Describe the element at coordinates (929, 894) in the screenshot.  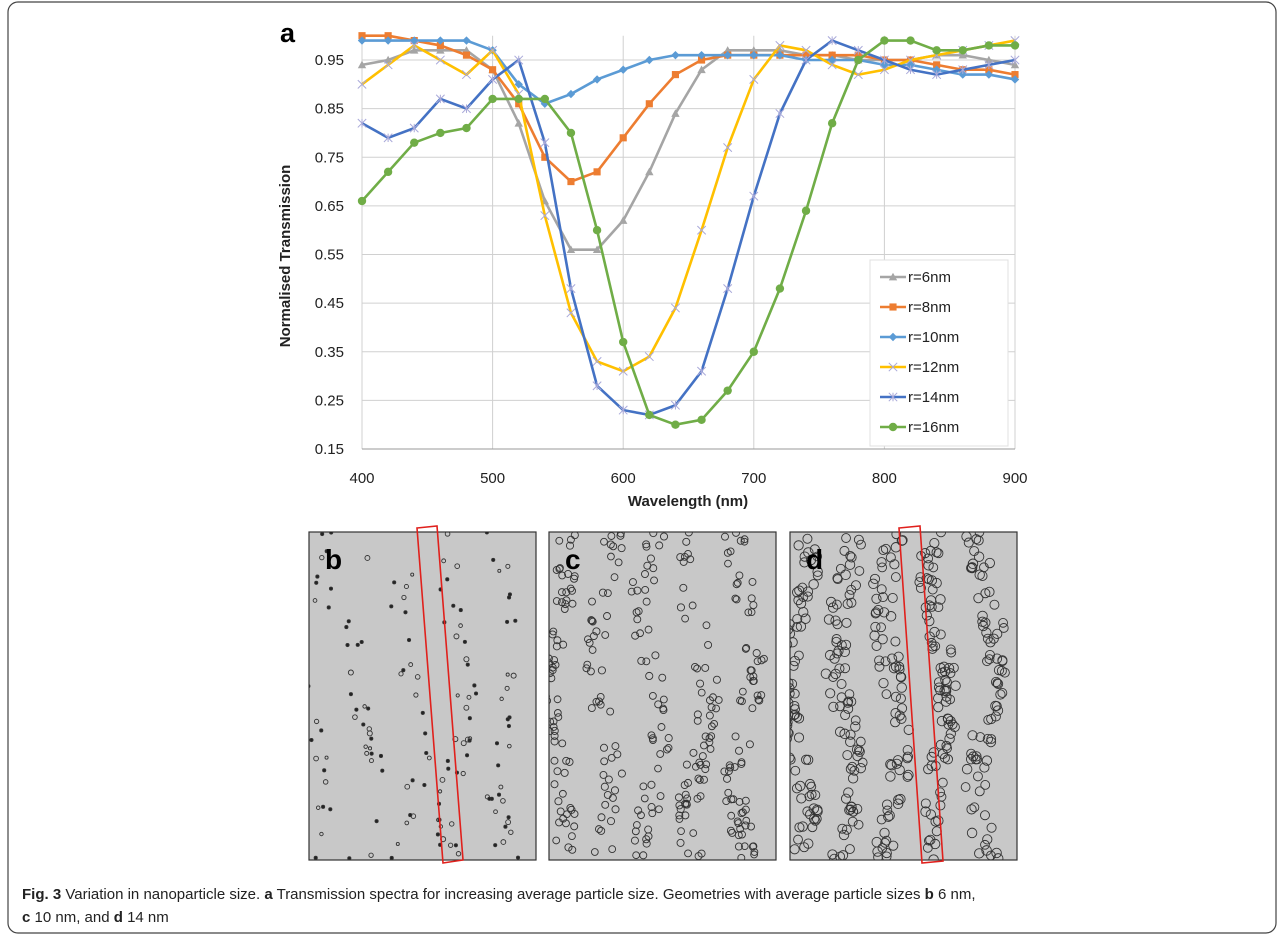
I see `caption-segment: b` at that location.